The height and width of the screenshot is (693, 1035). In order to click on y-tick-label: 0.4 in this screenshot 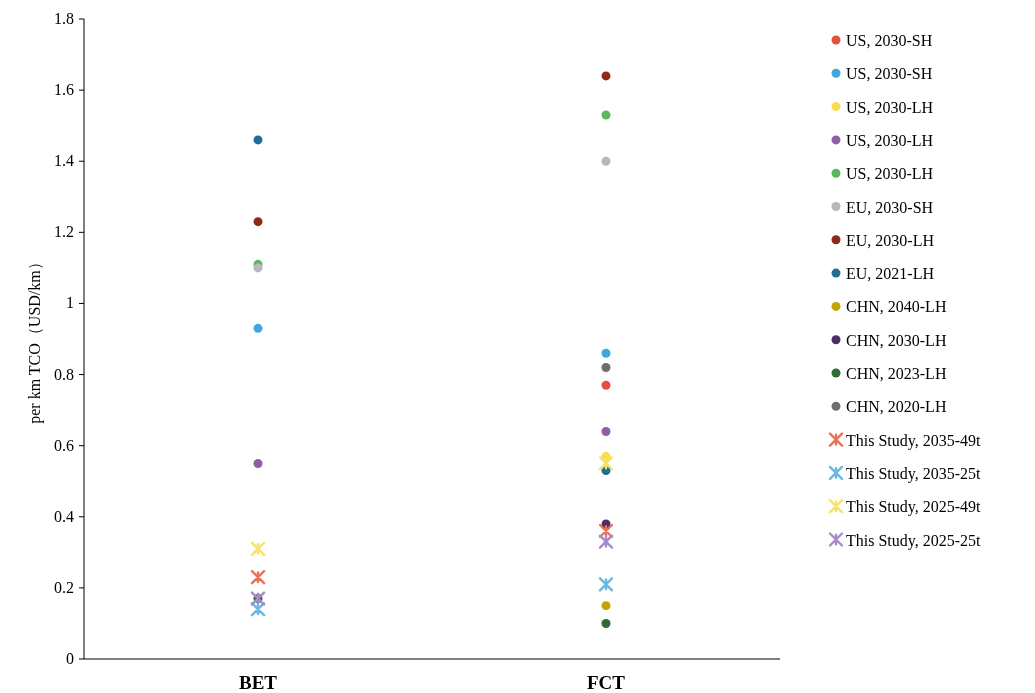, I will do `click(64, 516)`.